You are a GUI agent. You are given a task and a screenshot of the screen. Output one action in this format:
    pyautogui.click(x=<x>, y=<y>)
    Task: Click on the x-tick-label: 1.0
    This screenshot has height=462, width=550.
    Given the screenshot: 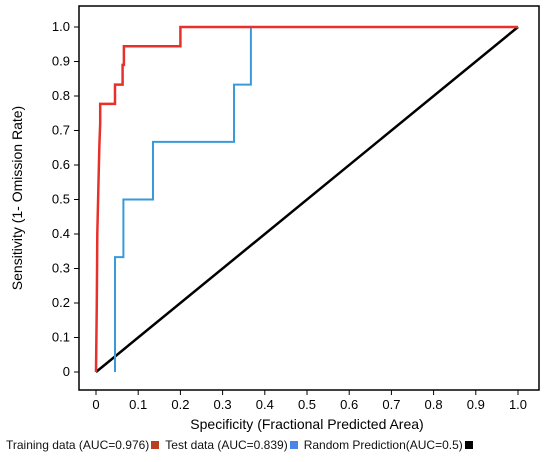 What is the action you would take?
    pyautogui.click(x=518, y=404)
    